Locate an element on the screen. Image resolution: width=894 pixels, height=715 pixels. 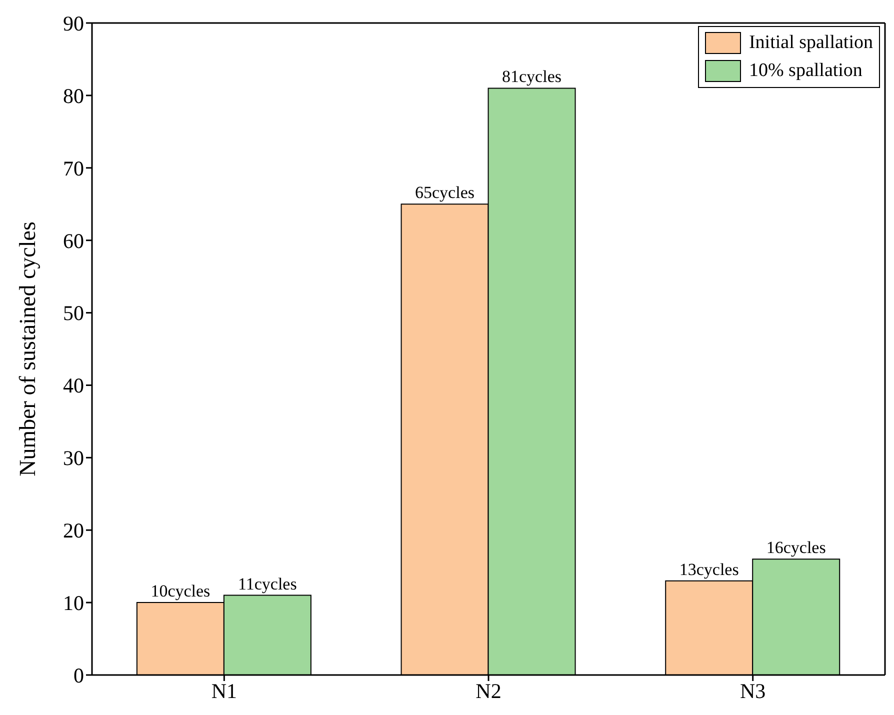
data-label: 81cycles is located at coordinates (532, 76).